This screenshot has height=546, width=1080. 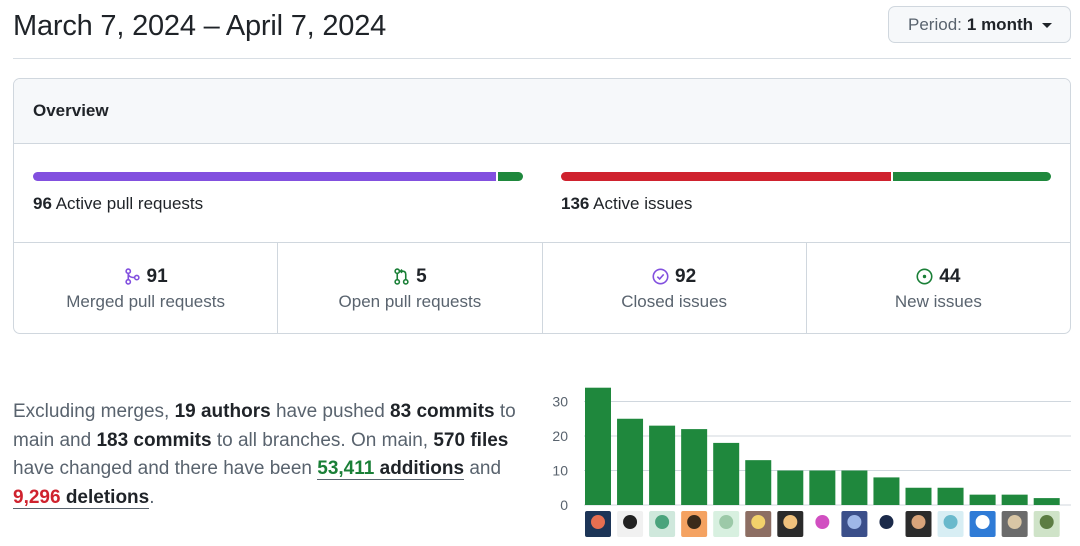 What do you see at coordinates (146, 288) in the screenshot?
I see `stat-merged-pull-requests: 91 Merged pull requests` at bounding box center [146, 288].